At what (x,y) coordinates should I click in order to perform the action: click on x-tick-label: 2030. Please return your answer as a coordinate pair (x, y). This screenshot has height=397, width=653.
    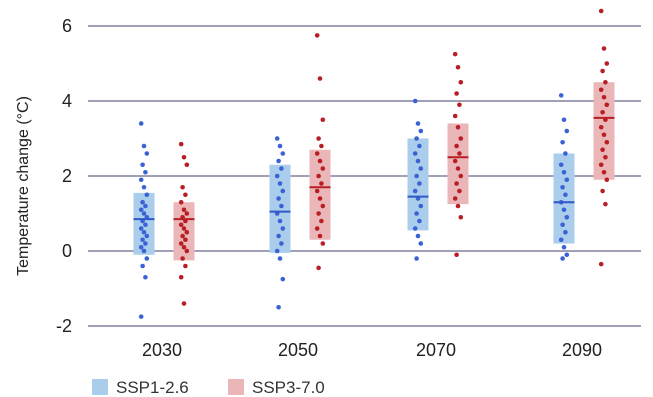
    Looking at the image, I should click on (162, 350).